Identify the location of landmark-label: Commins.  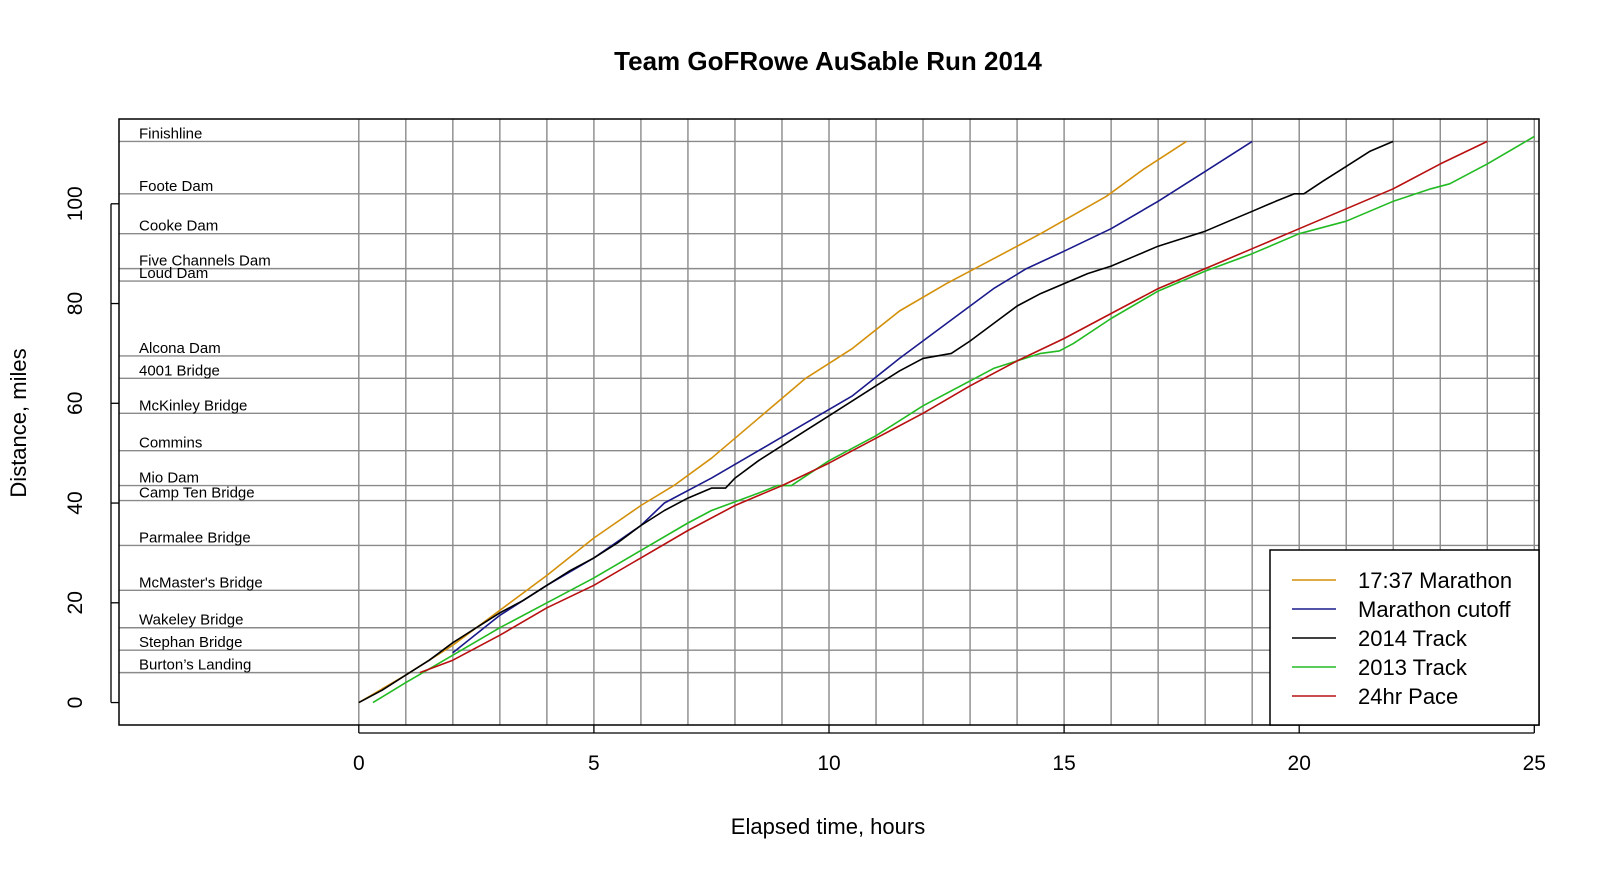
(170, 443).